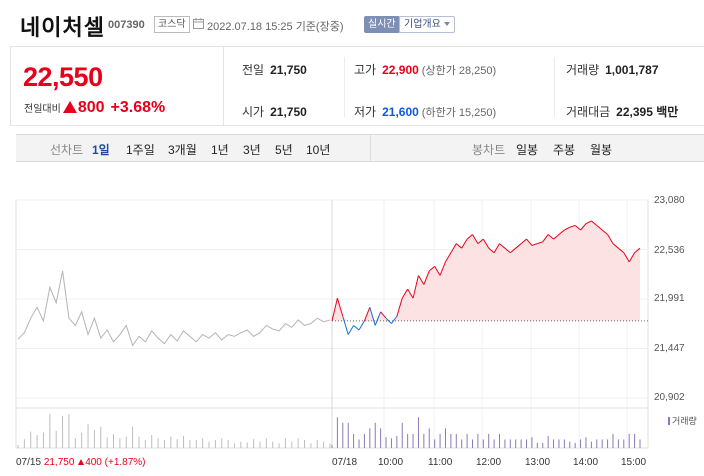 This screenshot has height=476, width=704. I want to click on volume: 거래량 1,001,787, so click(612, 69).